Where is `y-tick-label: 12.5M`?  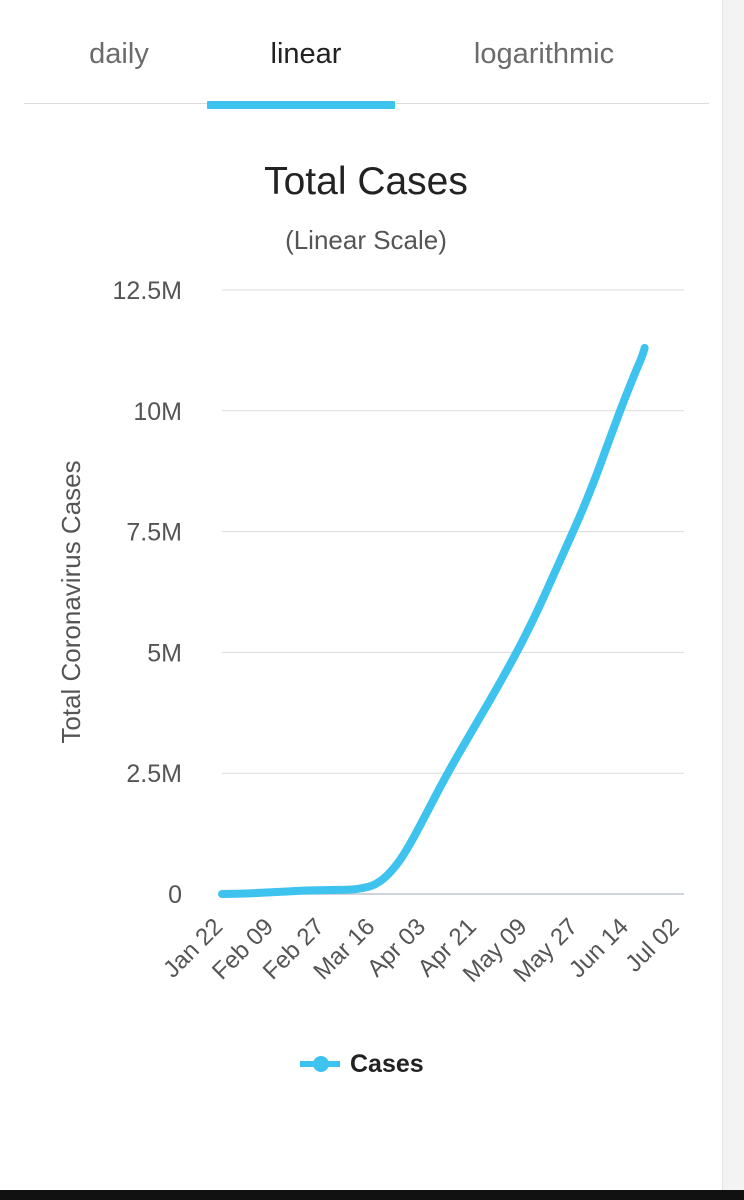
y-tick-label: 12.5M is located at coordinates (147, 291).